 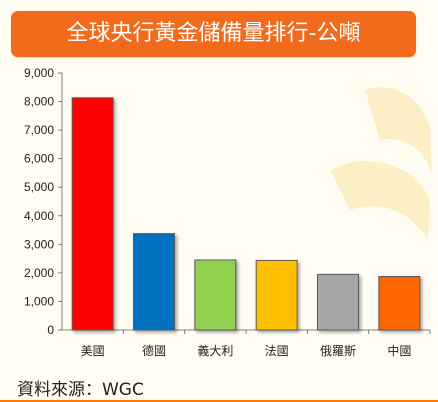 I want to click on y-tick-label: 7,000, so click(x=39, y=130).